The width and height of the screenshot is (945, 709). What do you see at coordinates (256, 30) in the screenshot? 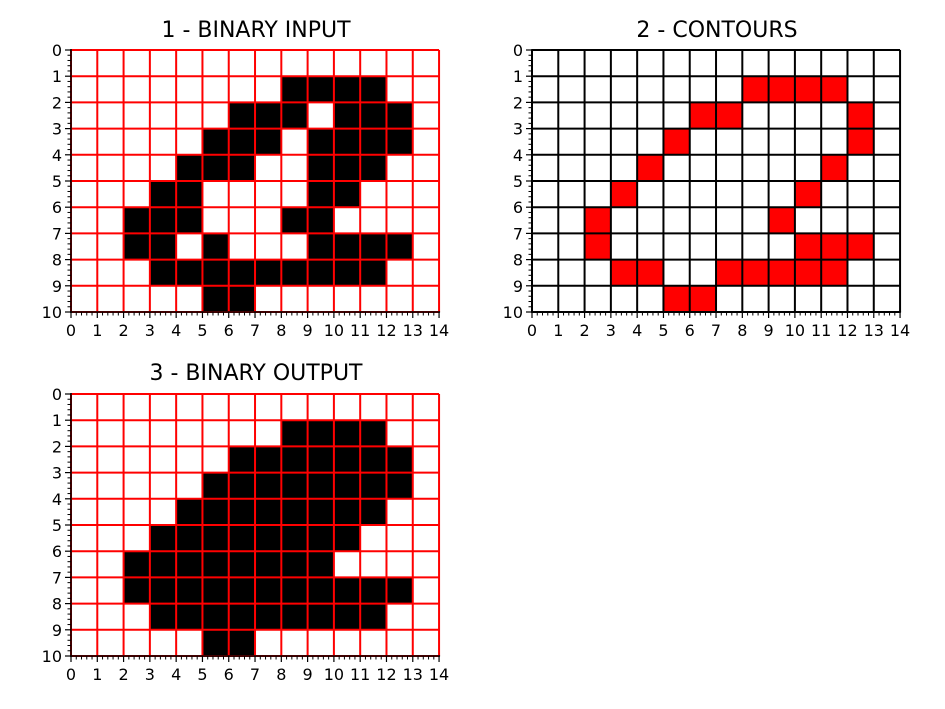
I see `panel-title: 1 - BINARY INPUT` at bounding box center [256, 30].